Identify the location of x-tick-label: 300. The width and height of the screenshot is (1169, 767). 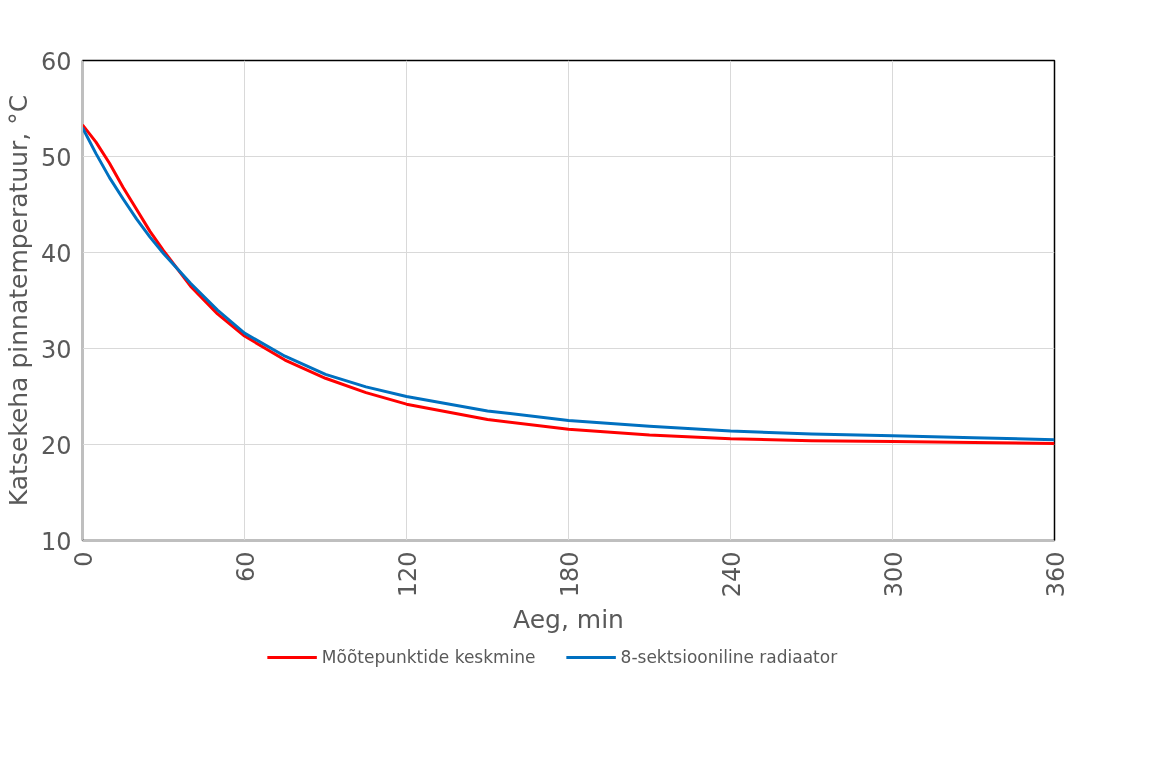
(893, 574).